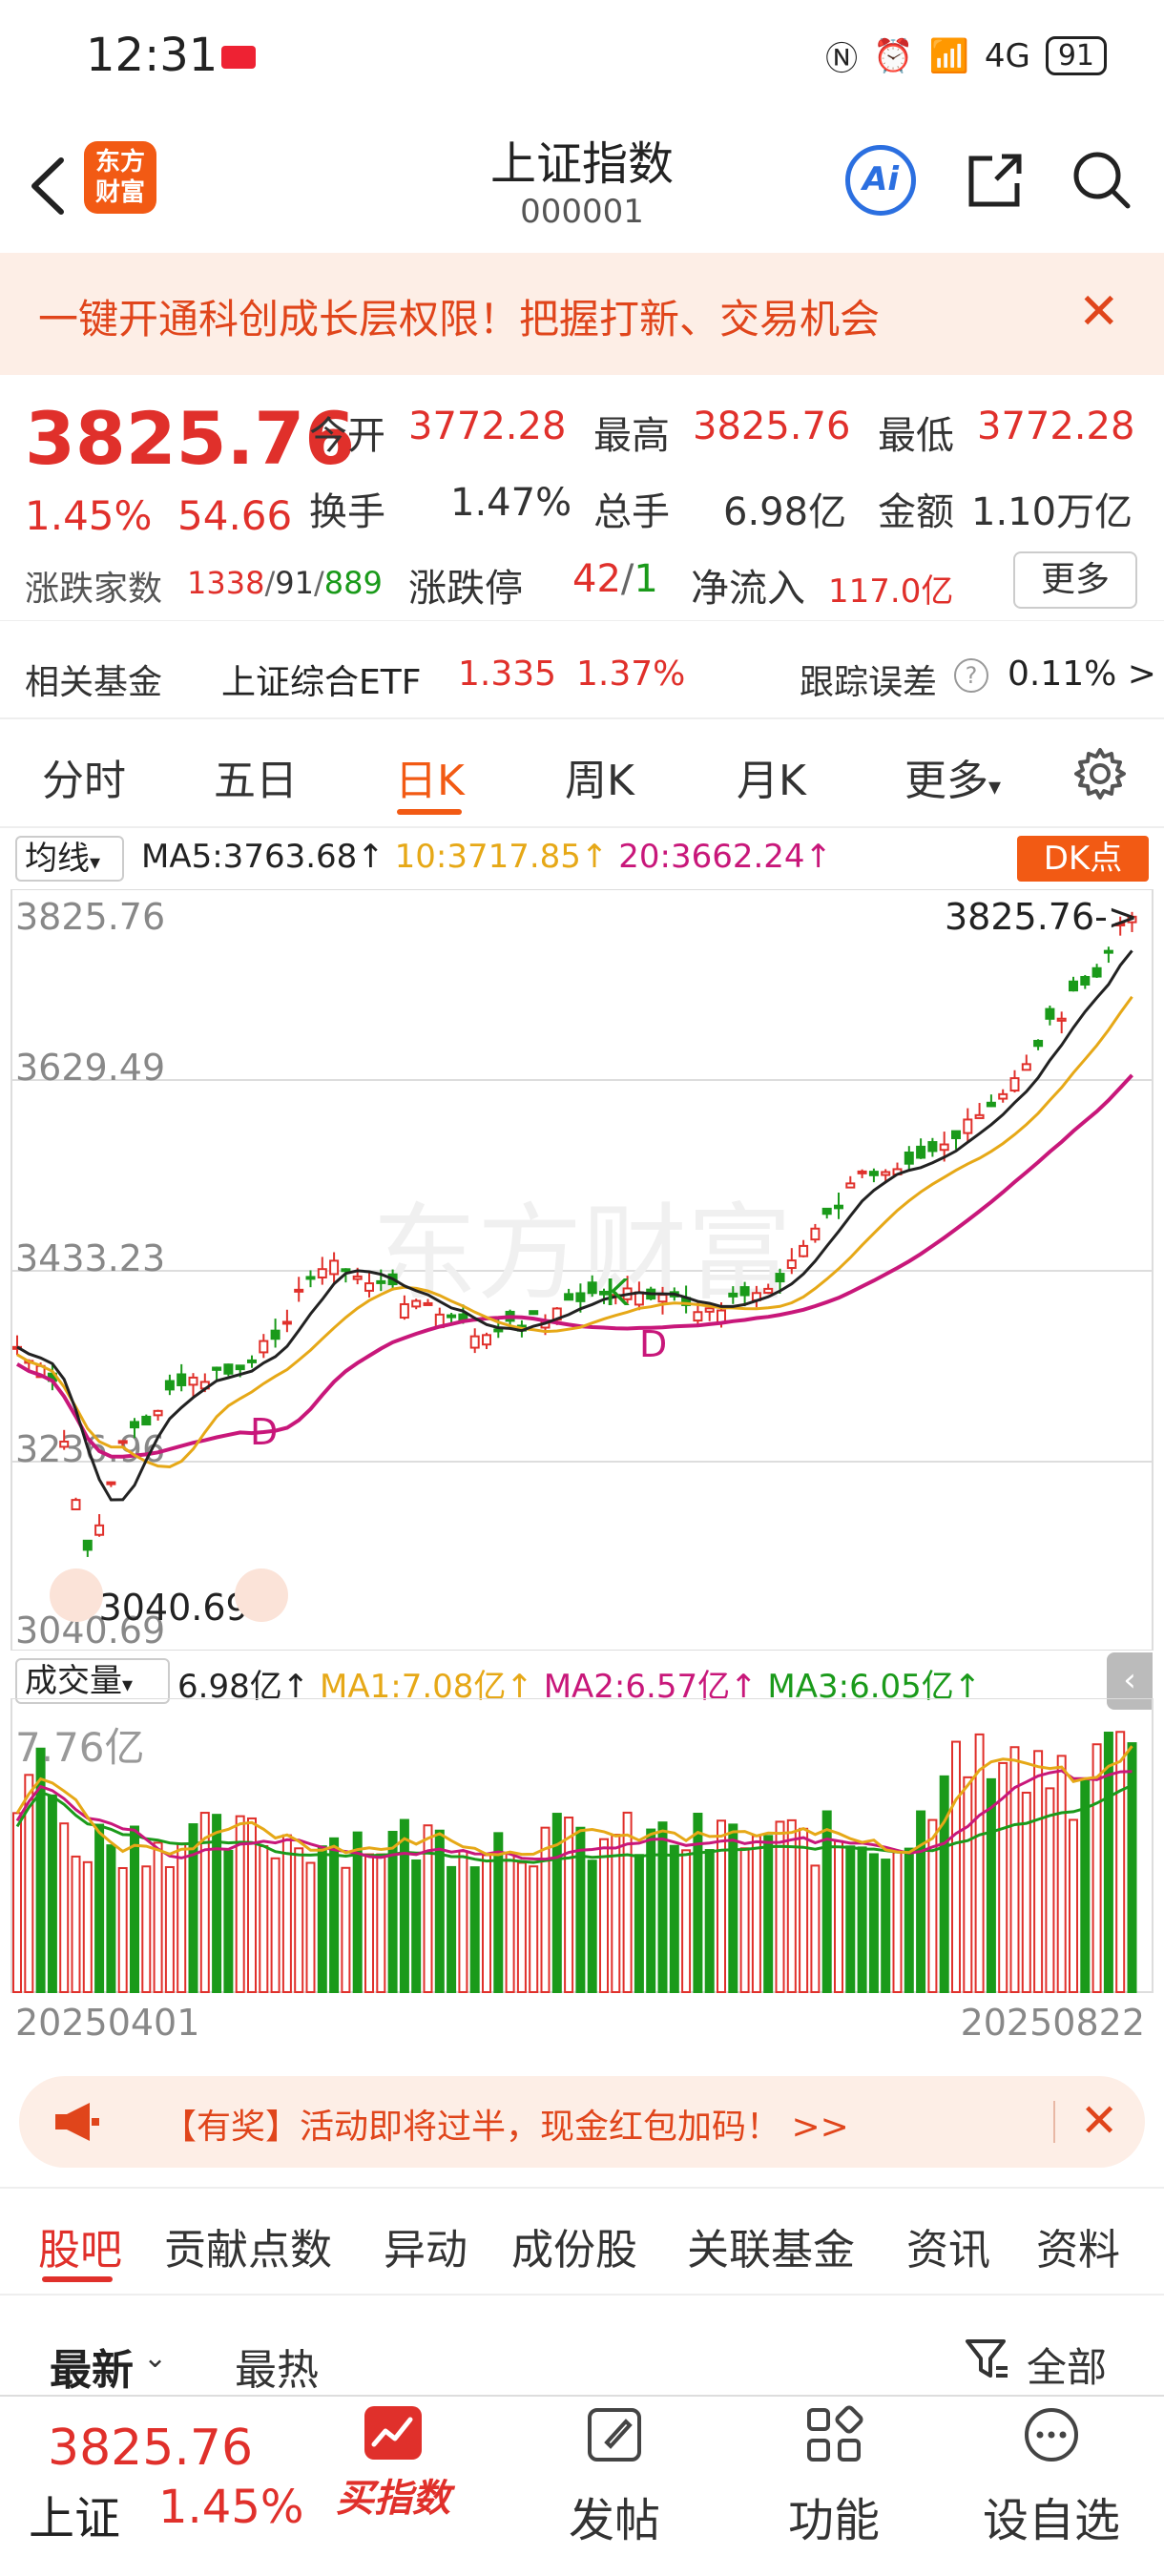 This screenshot has width=1164, height=2576. What do you see at coordinates (92, 1681) in the screenshot?
I see `volume-select: 成交量▾` at bounding box center [92, 1681].